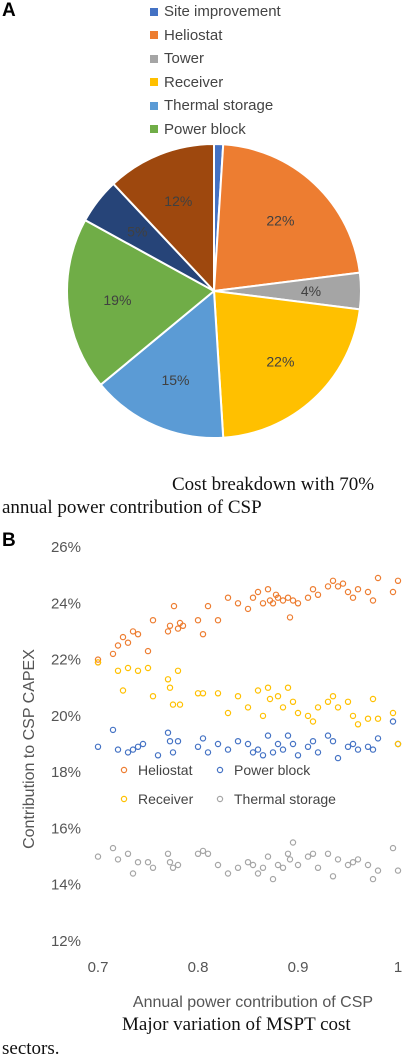  Describe the element at coordinates (66, 772) in the screenshot. I see `y-tick-label: 18%` at that location.